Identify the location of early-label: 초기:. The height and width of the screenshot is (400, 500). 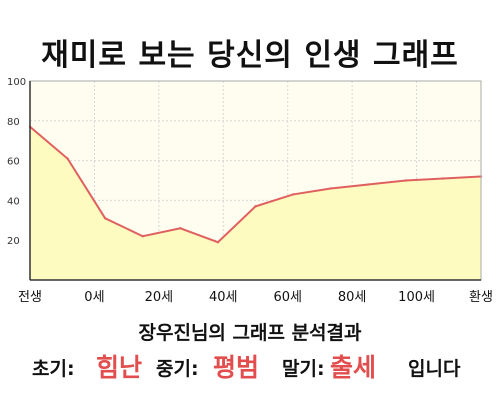
(53, 369).